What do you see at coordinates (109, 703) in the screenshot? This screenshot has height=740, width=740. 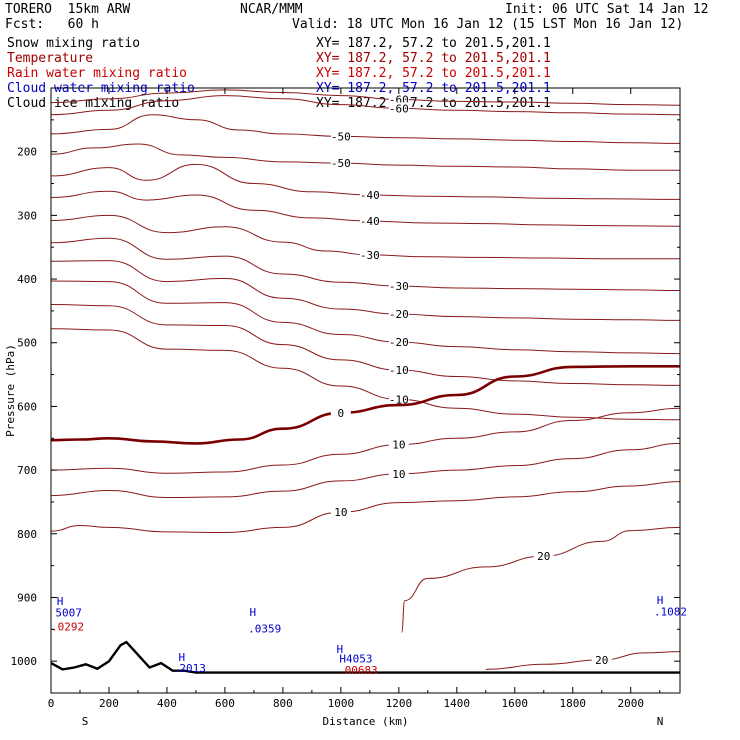 I see `x-tick-label: 200` at bounding box center [109, 703].